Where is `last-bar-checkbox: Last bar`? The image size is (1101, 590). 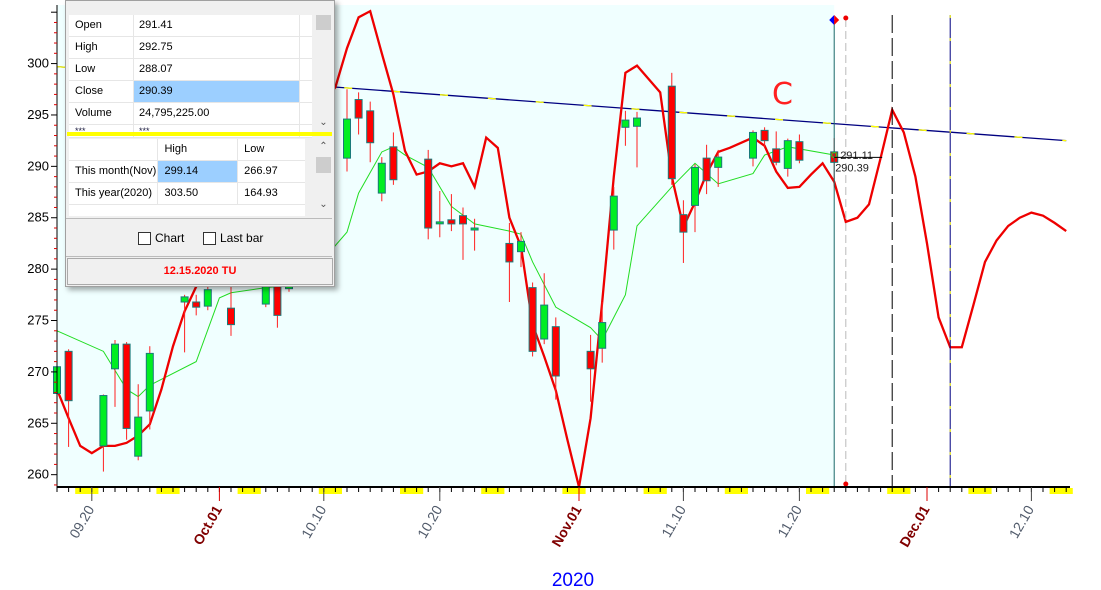
last-bar-checkbox: Last bar is located at coordinates (233, 238).